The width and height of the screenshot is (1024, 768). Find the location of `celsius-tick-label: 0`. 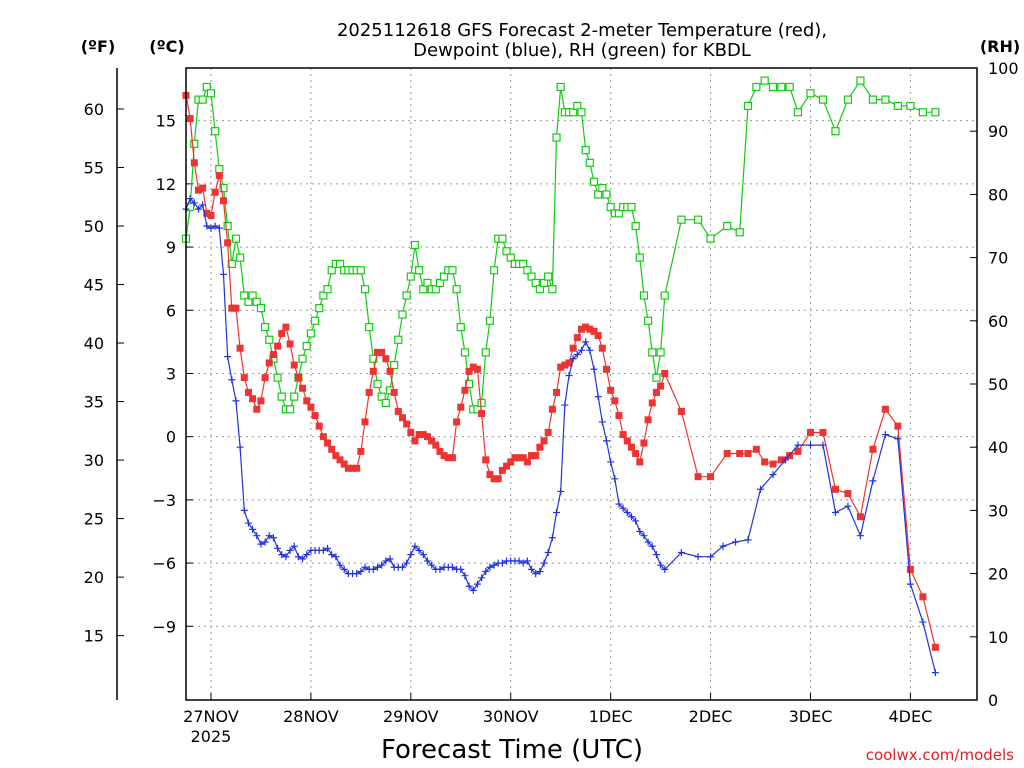

celsius-tick-label: 0 is located at coordinates (171, 437).